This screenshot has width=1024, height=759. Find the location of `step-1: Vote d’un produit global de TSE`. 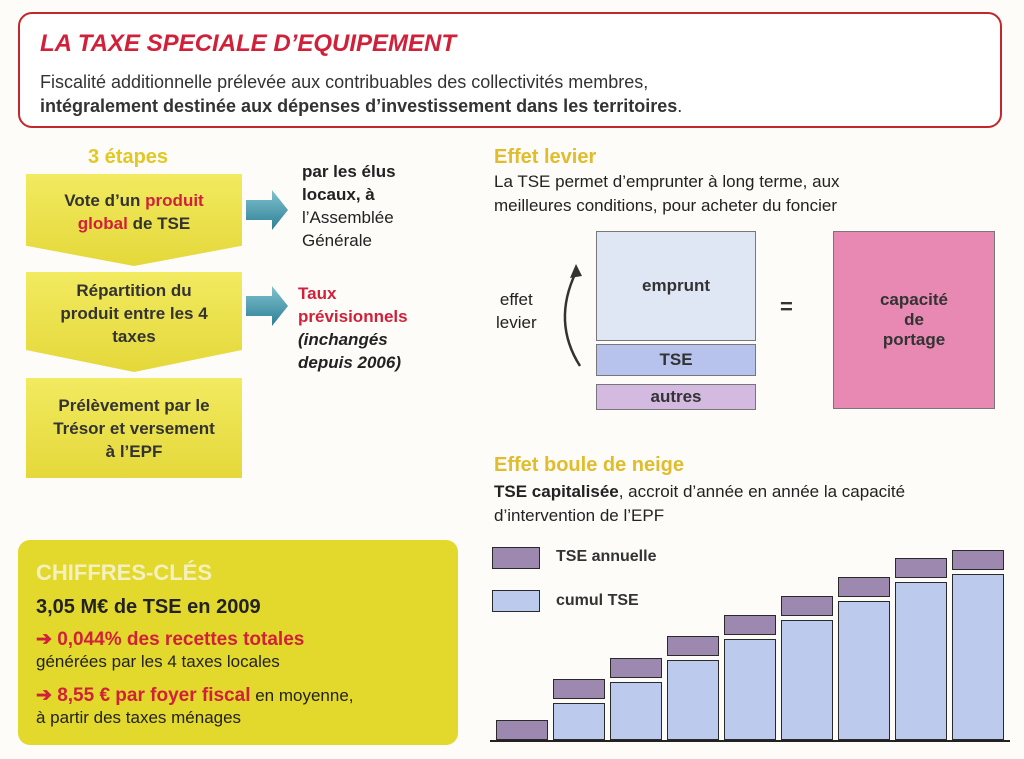

step-1: Vote d’un produit global de TSE is located at coordinates (134, 220).